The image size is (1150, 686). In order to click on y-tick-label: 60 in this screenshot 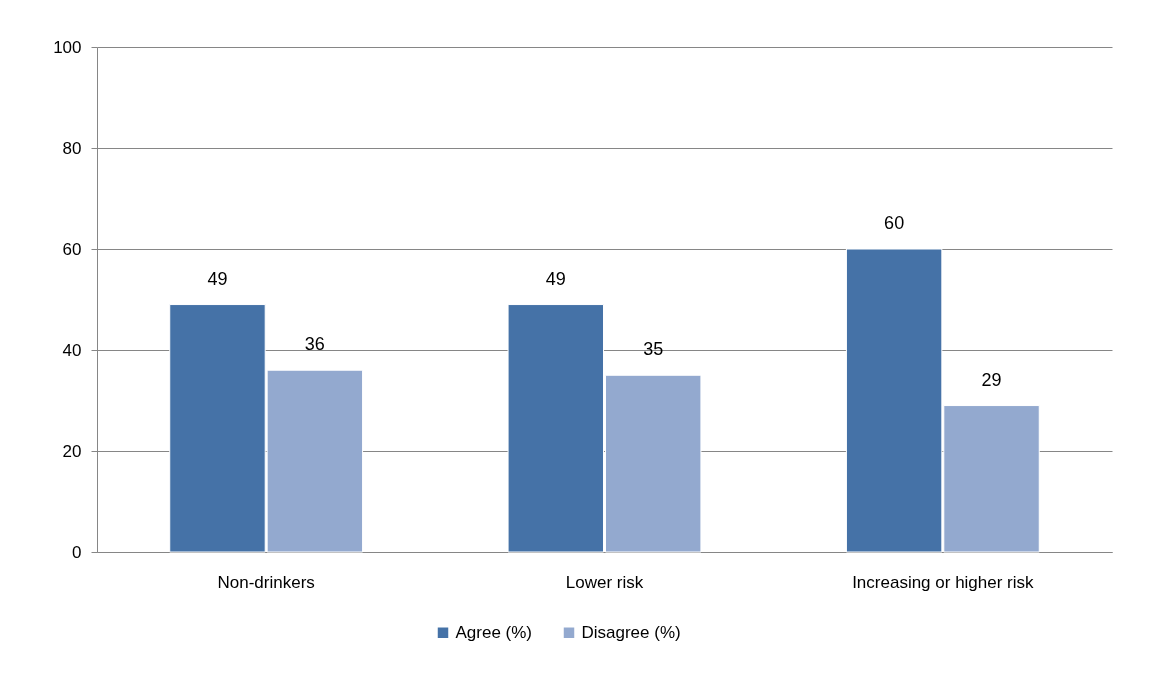, I will do `click(72, 249)`.